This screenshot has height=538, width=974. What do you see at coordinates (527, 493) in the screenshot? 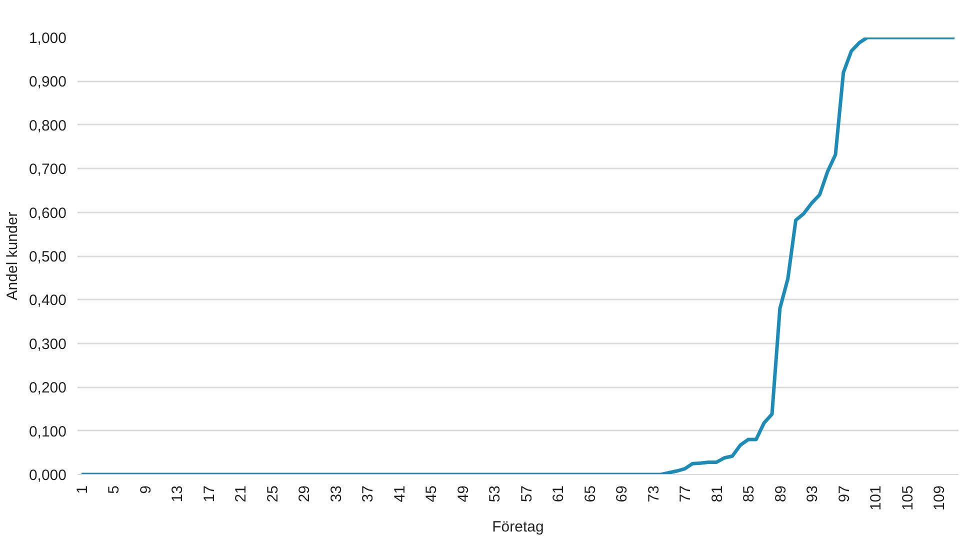
I see `x-tick-label: 57` at bounding box center [527, 493].